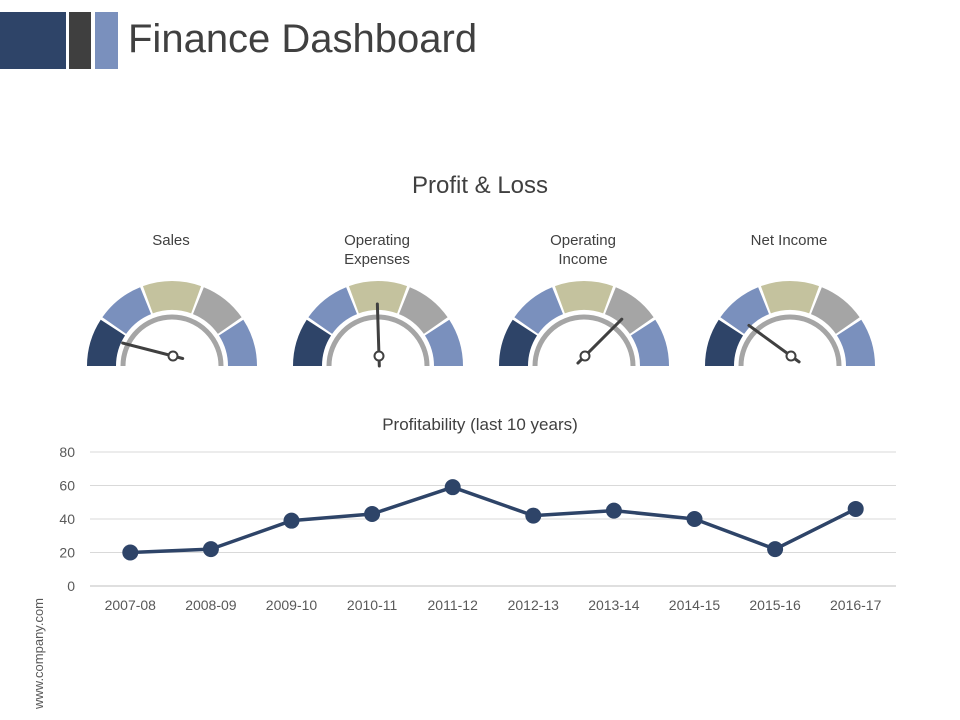  What do you see at coordinates (534, 605) in the screenshot?
I see `x-tick-label: 2012-13` at bounding box center [534, 605].